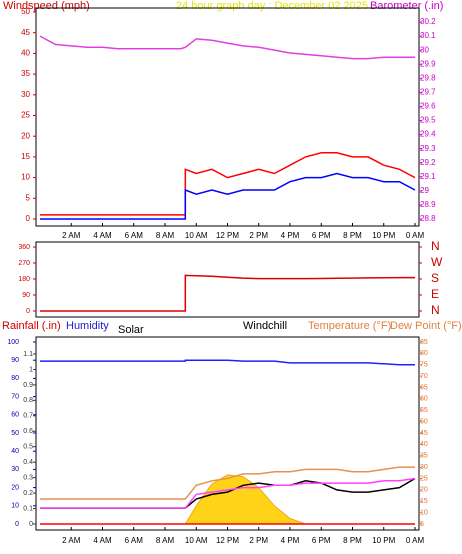 Image resolution: width=462 pixels, height=554 pixels. I want to click on y2-tick-label: 29.4, so click(428, 134).